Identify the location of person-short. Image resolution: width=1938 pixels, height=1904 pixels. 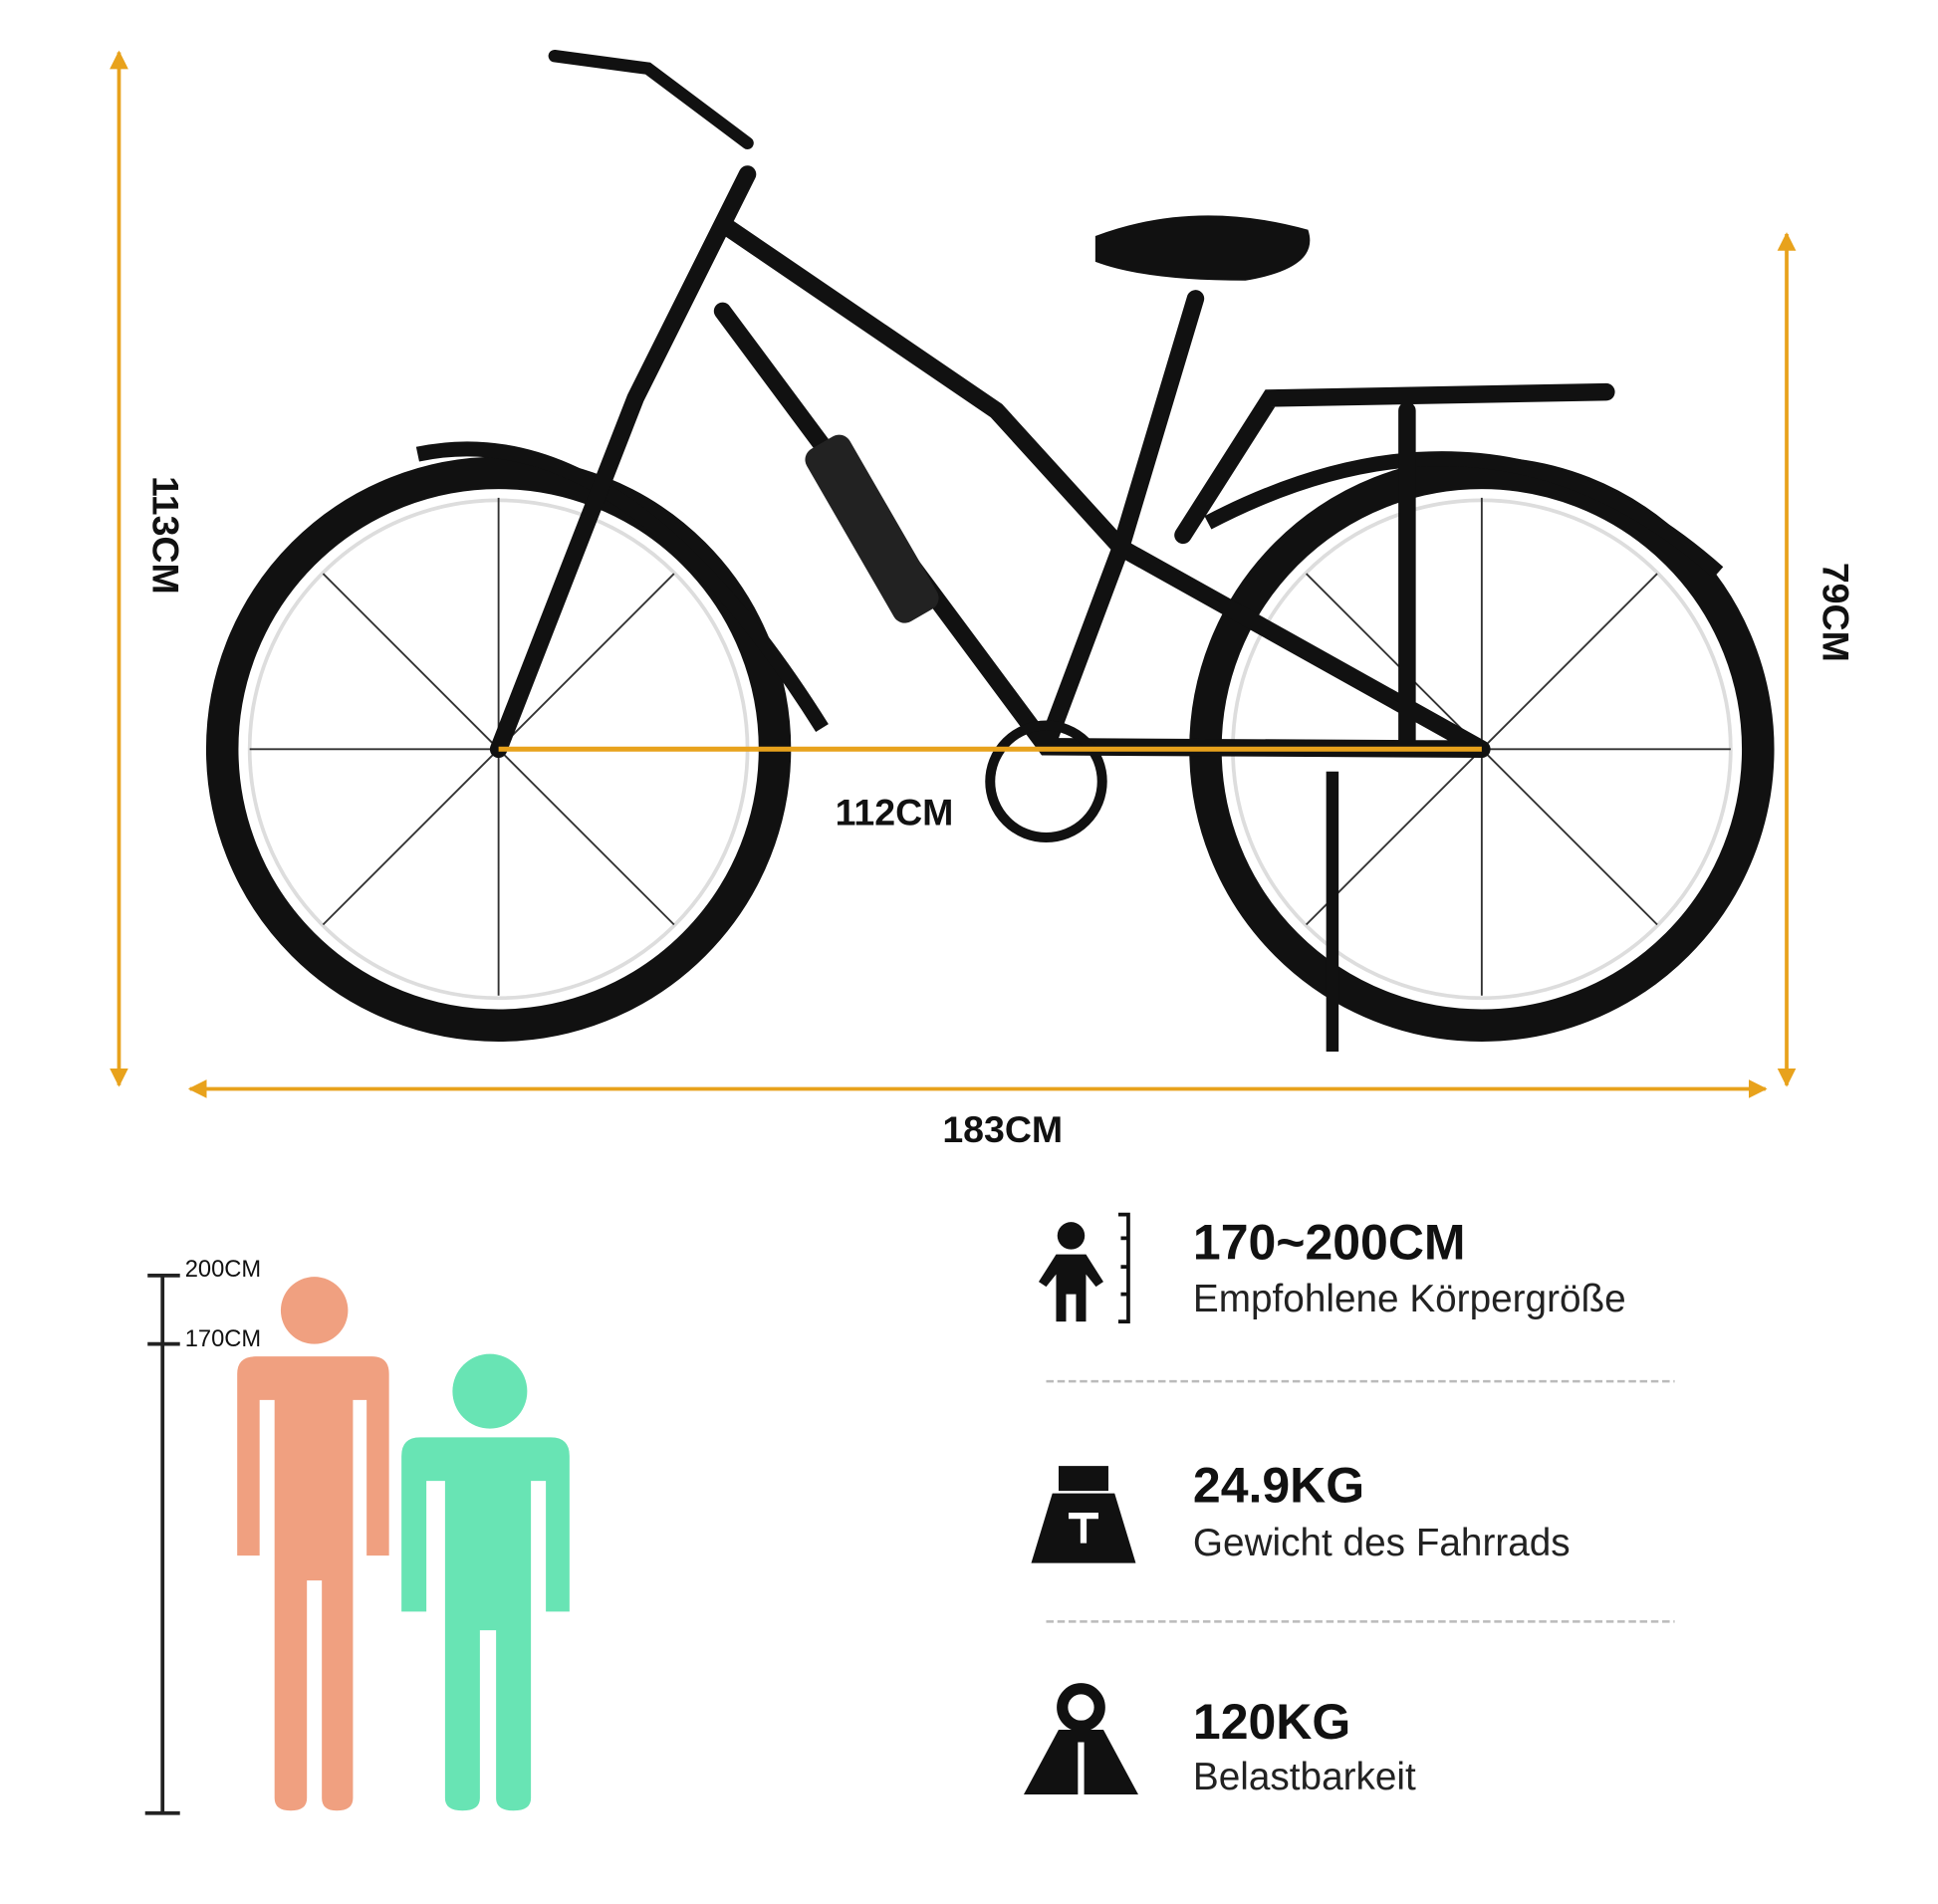
(485, 1582).